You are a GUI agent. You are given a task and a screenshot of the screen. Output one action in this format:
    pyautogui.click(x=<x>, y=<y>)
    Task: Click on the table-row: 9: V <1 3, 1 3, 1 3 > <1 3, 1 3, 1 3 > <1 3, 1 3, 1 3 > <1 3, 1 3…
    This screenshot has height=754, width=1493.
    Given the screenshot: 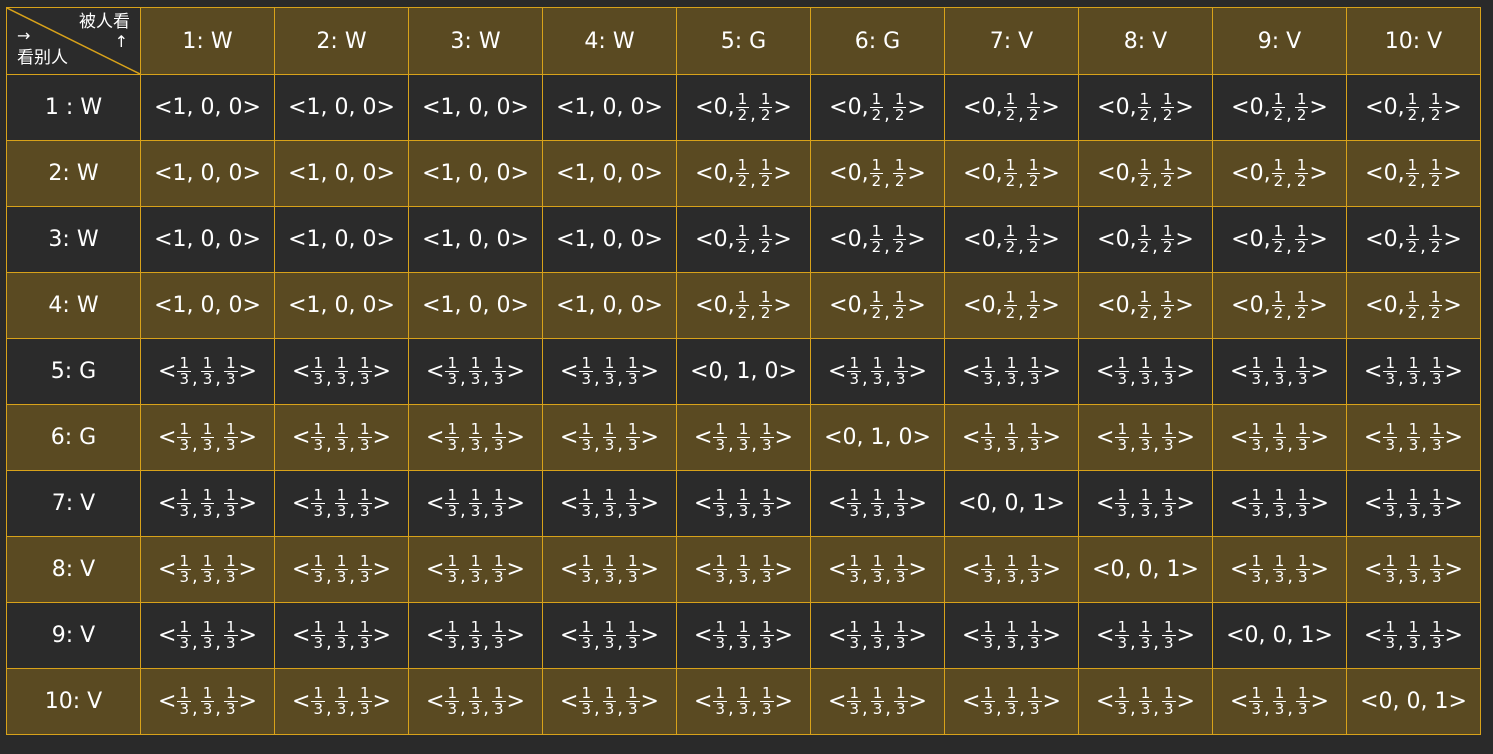 What is the action you would take?
    pyautogui.click(x=743, y=635)
    